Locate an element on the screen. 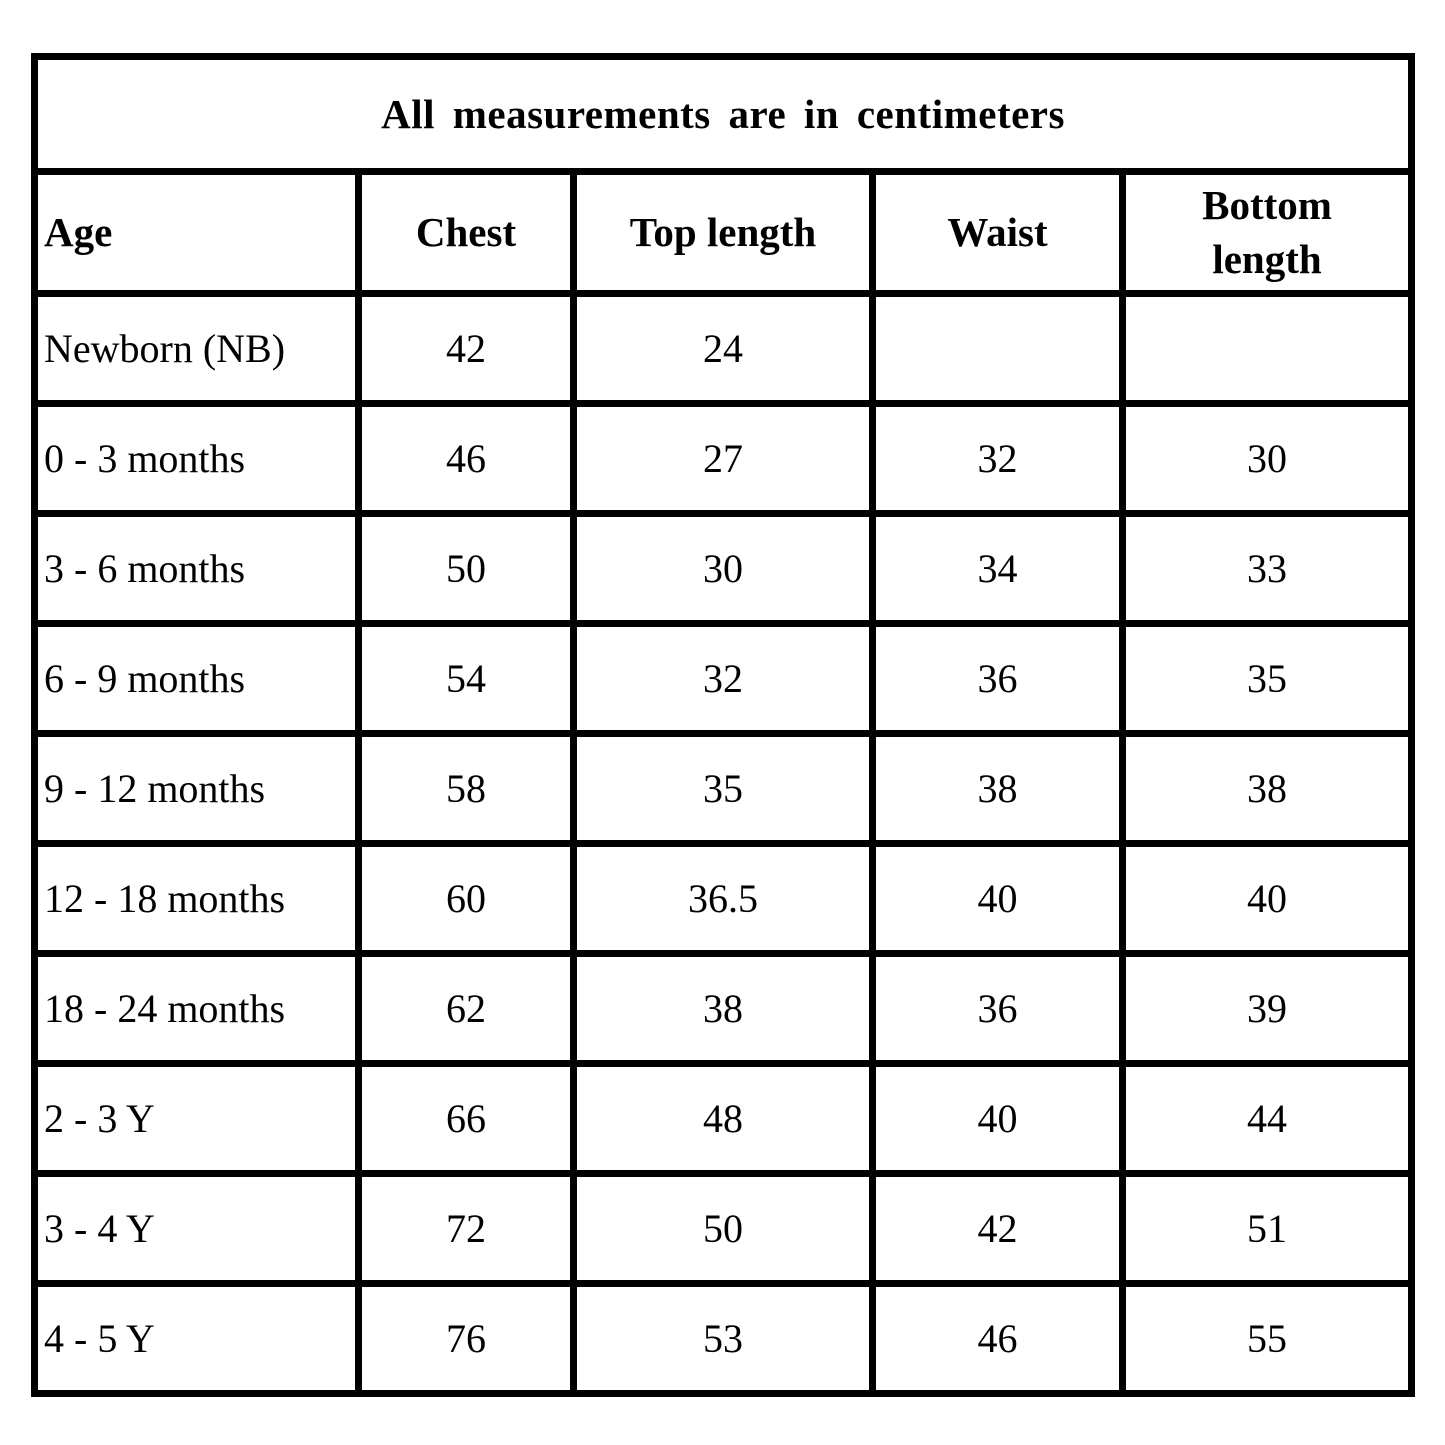 This screenshot has height=1445, width=1445. bottom-length-cell: 40 is located at coordinates (1267, 898).